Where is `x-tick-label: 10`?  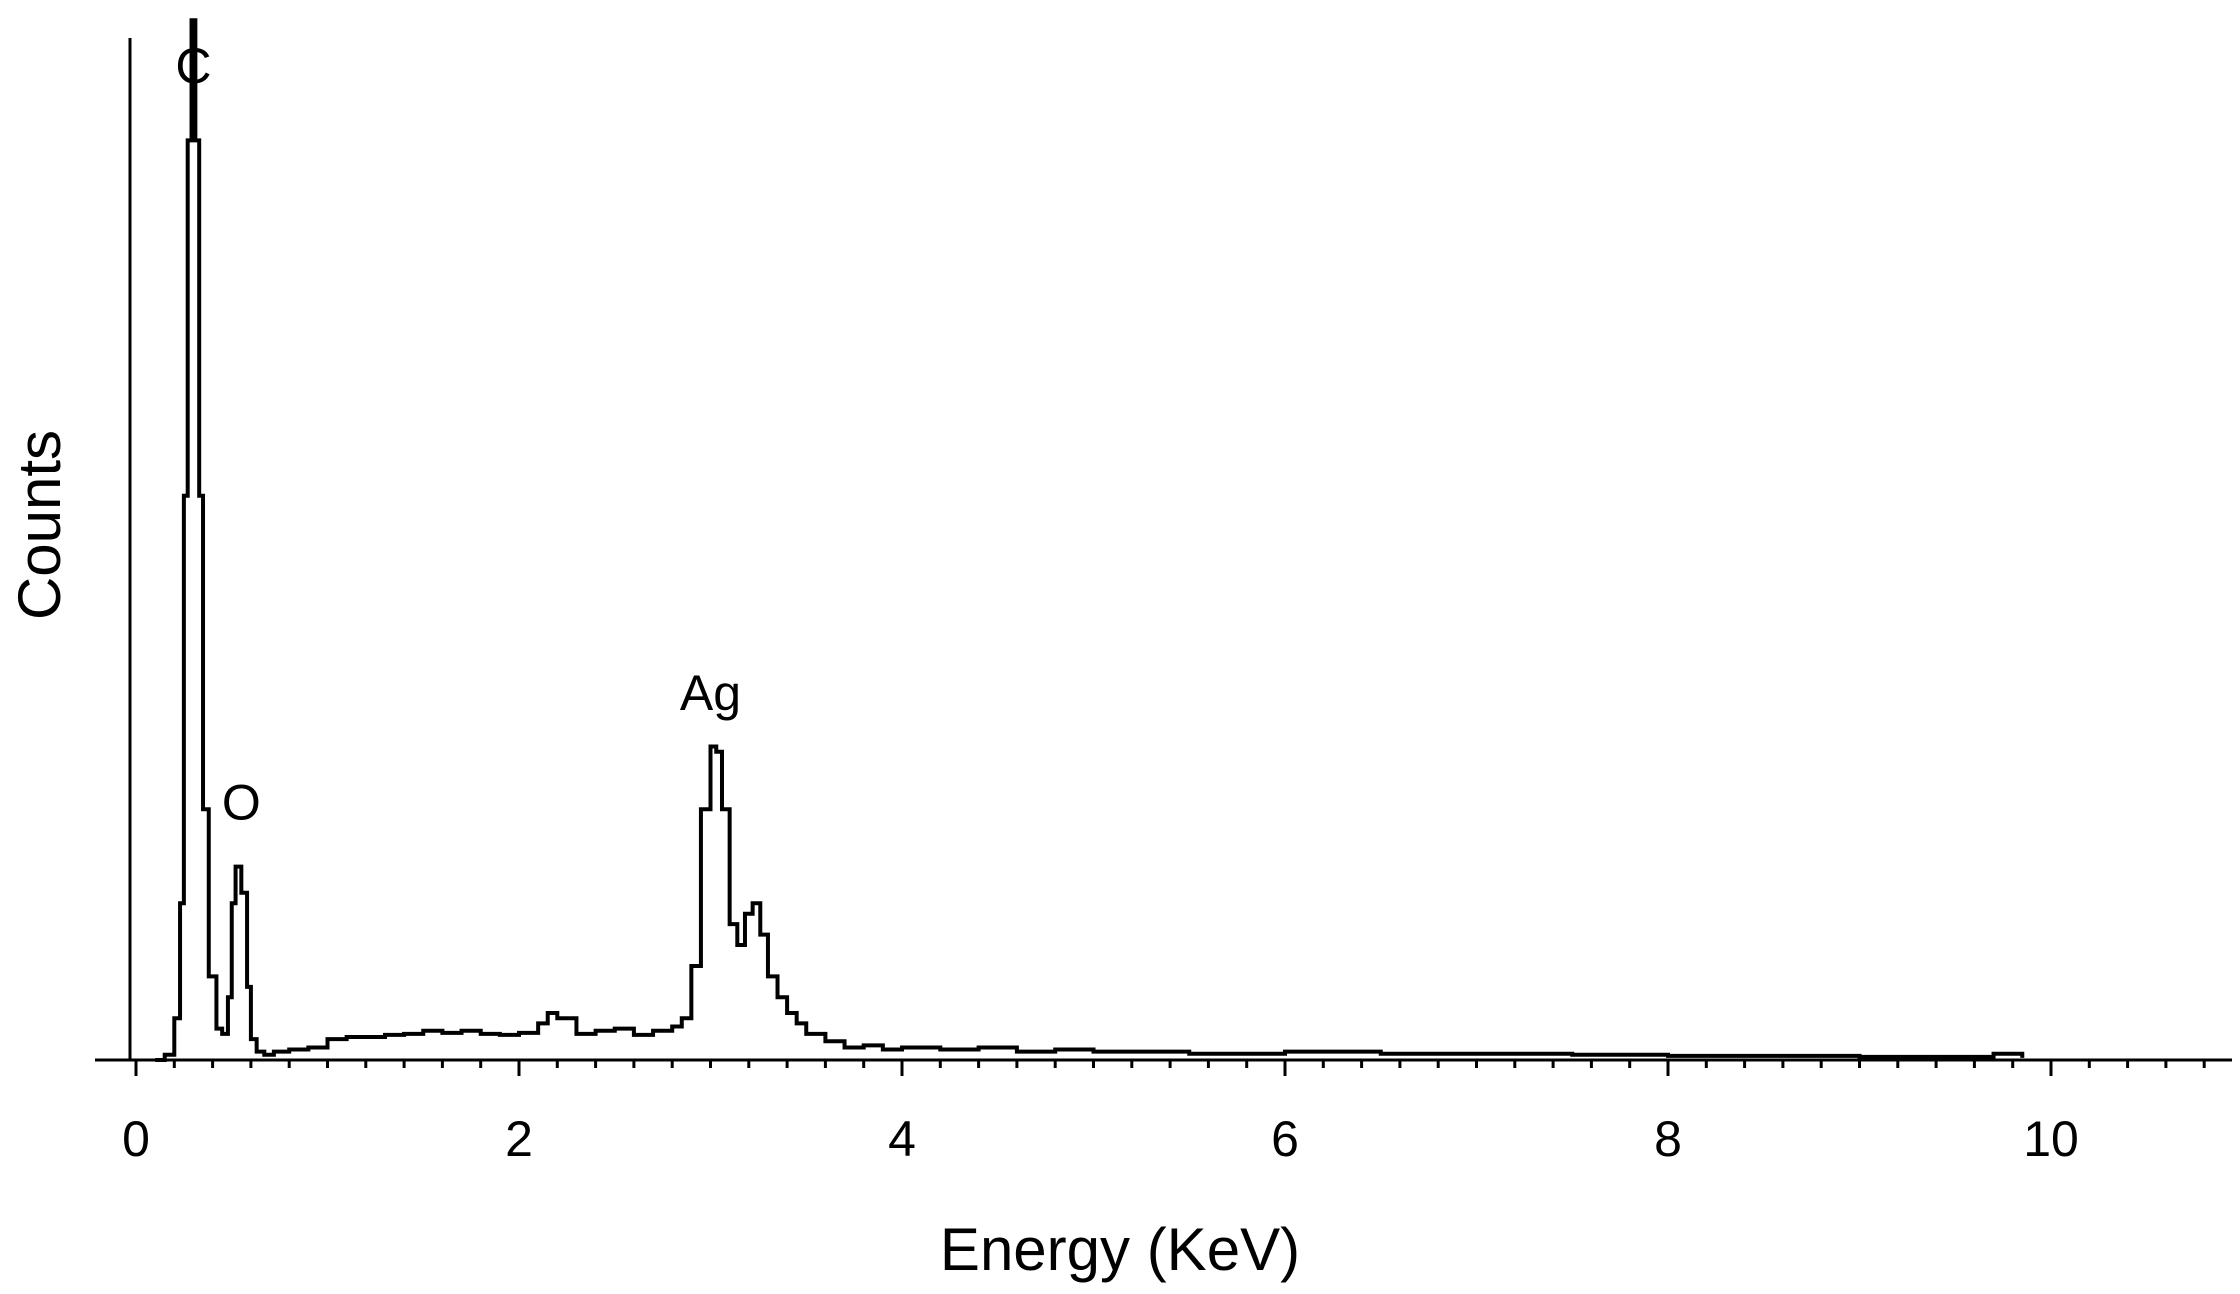
x-tick-label: 10 is located at coordinates (2051, 1139).